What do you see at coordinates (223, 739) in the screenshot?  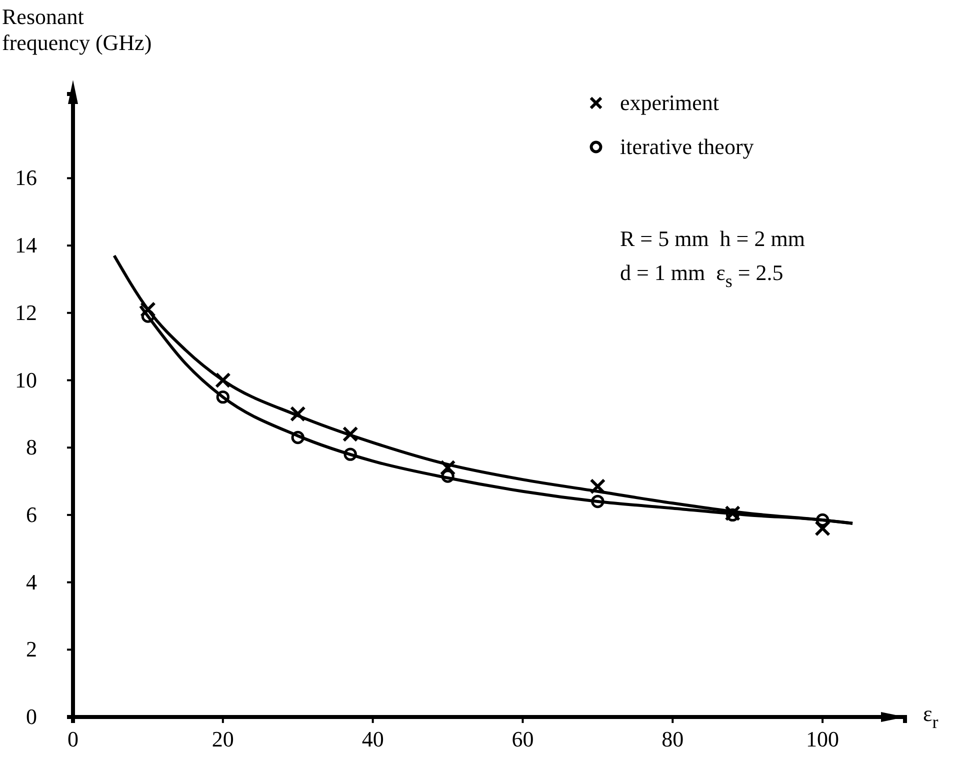 I see `x-tick-label: 20` at bounding box center [223, 739].